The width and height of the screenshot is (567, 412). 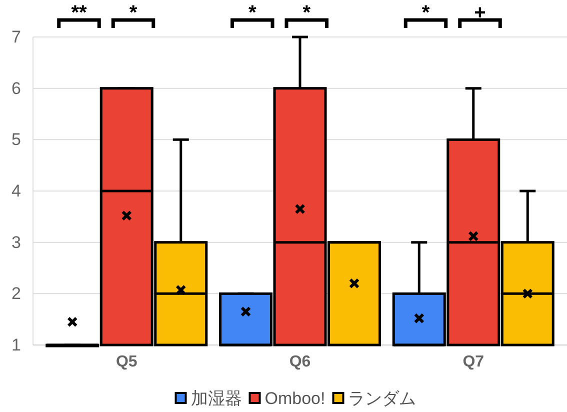 I want to click on y-tick-label: 4, so click(x=16, y=190).